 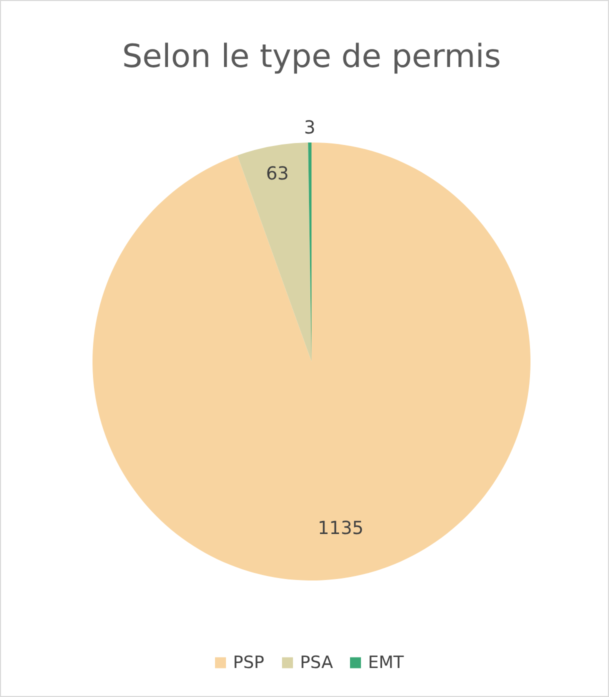 I want to click on legend-label: PSA, so click(x=317, y=662).